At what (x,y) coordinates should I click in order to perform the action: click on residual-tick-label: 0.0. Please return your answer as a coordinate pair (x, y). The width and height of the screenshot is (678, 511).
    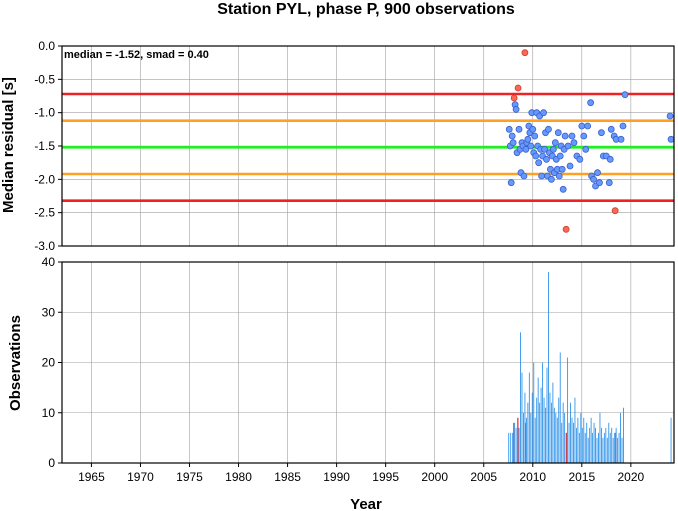
    Looking at the image, I should click on (46, 46).